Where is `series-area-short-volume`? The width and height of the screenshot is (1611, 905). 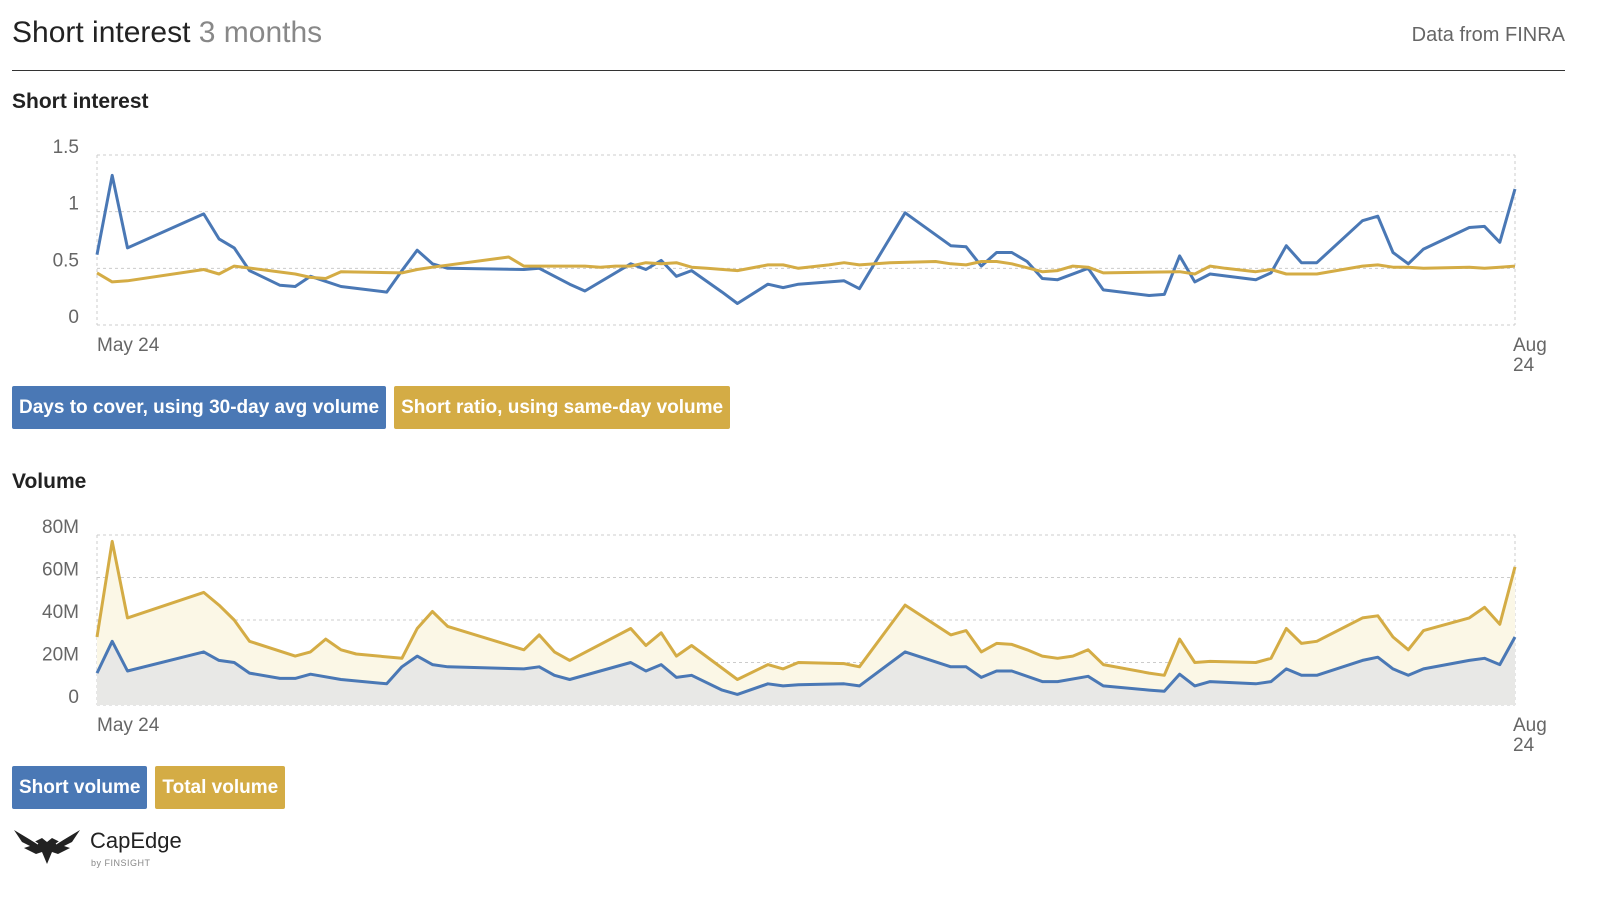 series-area-short-volume is located at coordinates (806, 671).